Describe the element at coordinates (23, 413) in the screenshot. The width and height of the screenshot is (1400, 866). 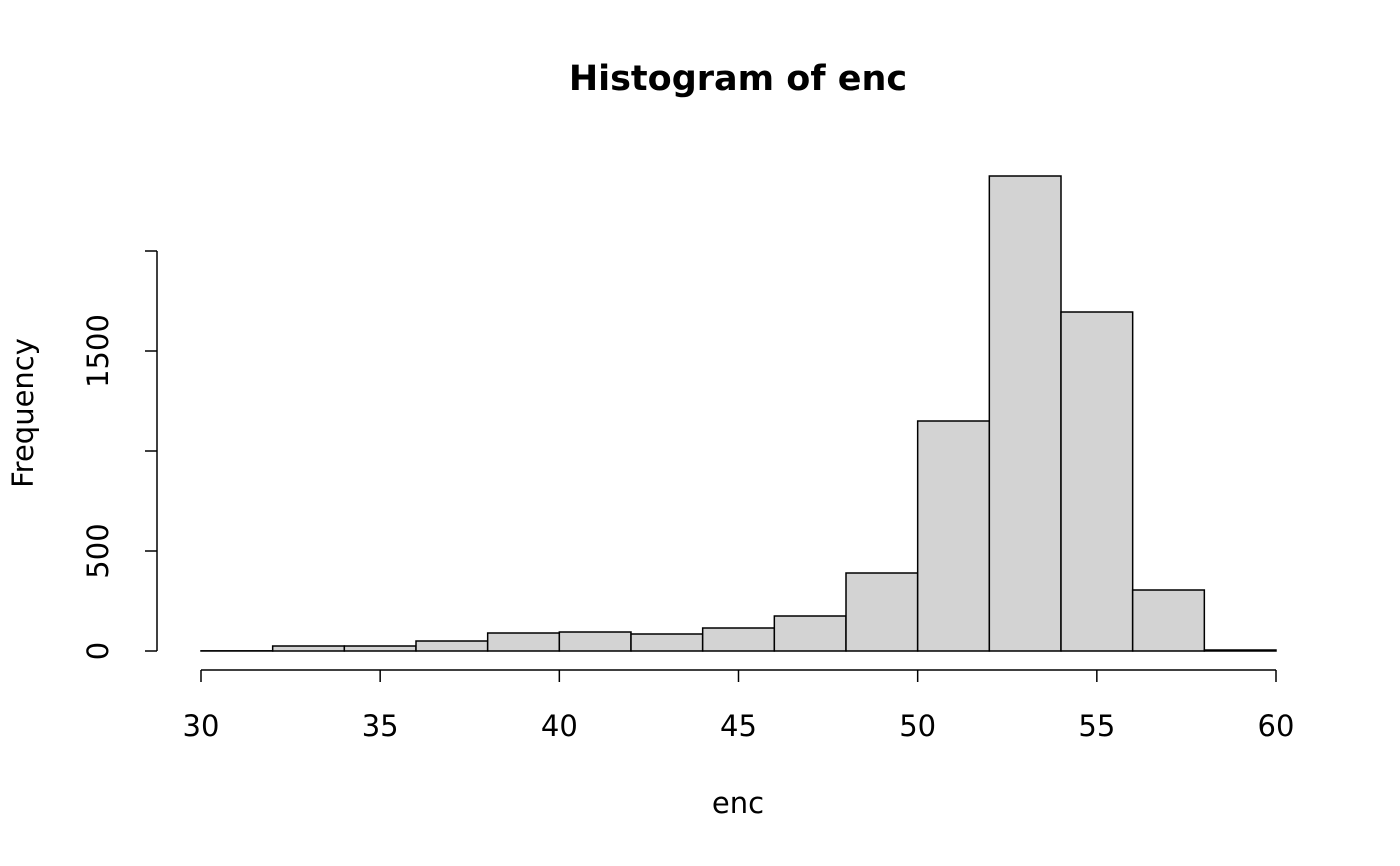
I see `y-axis-label: Frequency` at that location.